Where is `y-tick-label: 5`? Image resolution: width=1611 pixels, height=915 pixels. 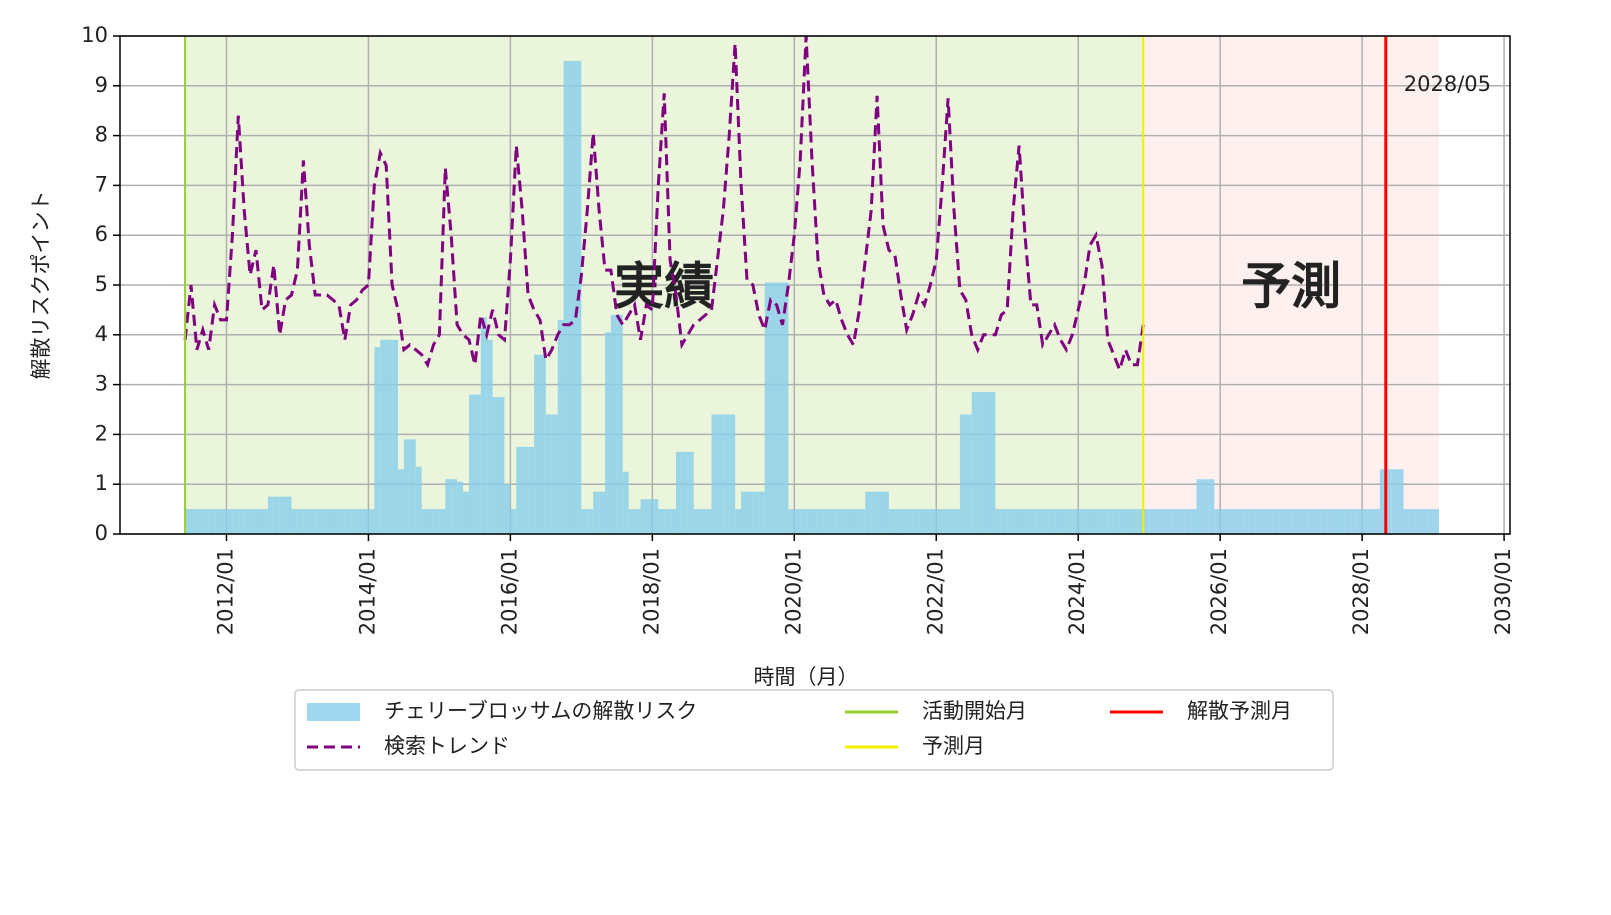
y-tick-label: 5 is located at coordinates (101, 284).